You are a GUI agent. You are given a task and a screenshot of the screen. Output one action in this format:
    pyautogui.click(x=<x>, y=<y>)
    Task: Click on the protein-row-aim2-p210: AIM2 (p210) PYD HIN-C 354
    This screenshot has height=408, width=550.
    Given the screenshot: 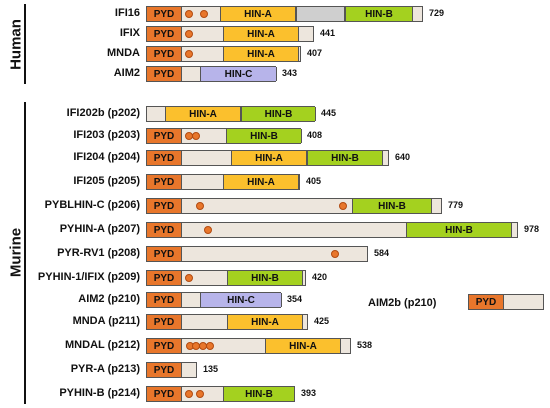 What is the action you would take?
    pyautogui.click(x=275, y=301)
    